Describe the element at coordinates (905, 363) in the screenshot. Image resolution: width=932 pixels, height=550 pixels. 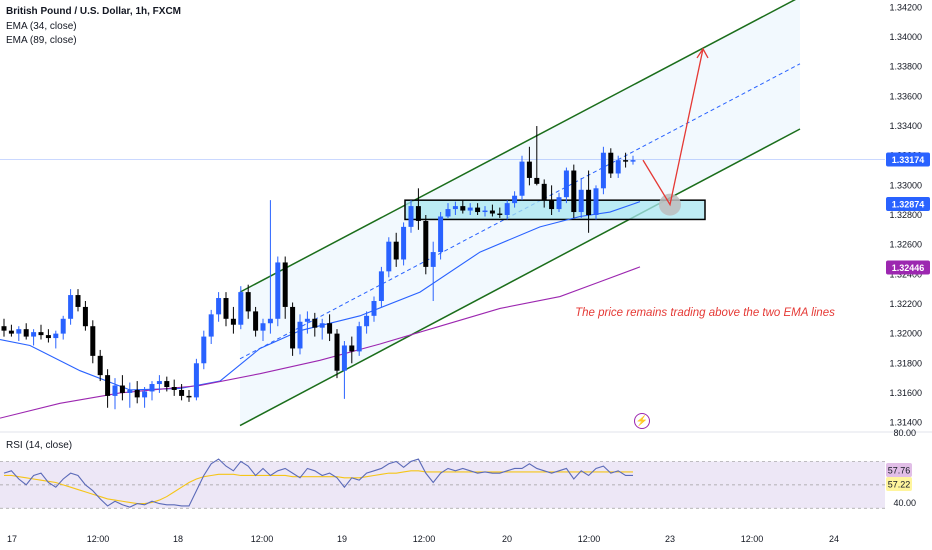
I see `price-tick-label: 1.31800` at that location.